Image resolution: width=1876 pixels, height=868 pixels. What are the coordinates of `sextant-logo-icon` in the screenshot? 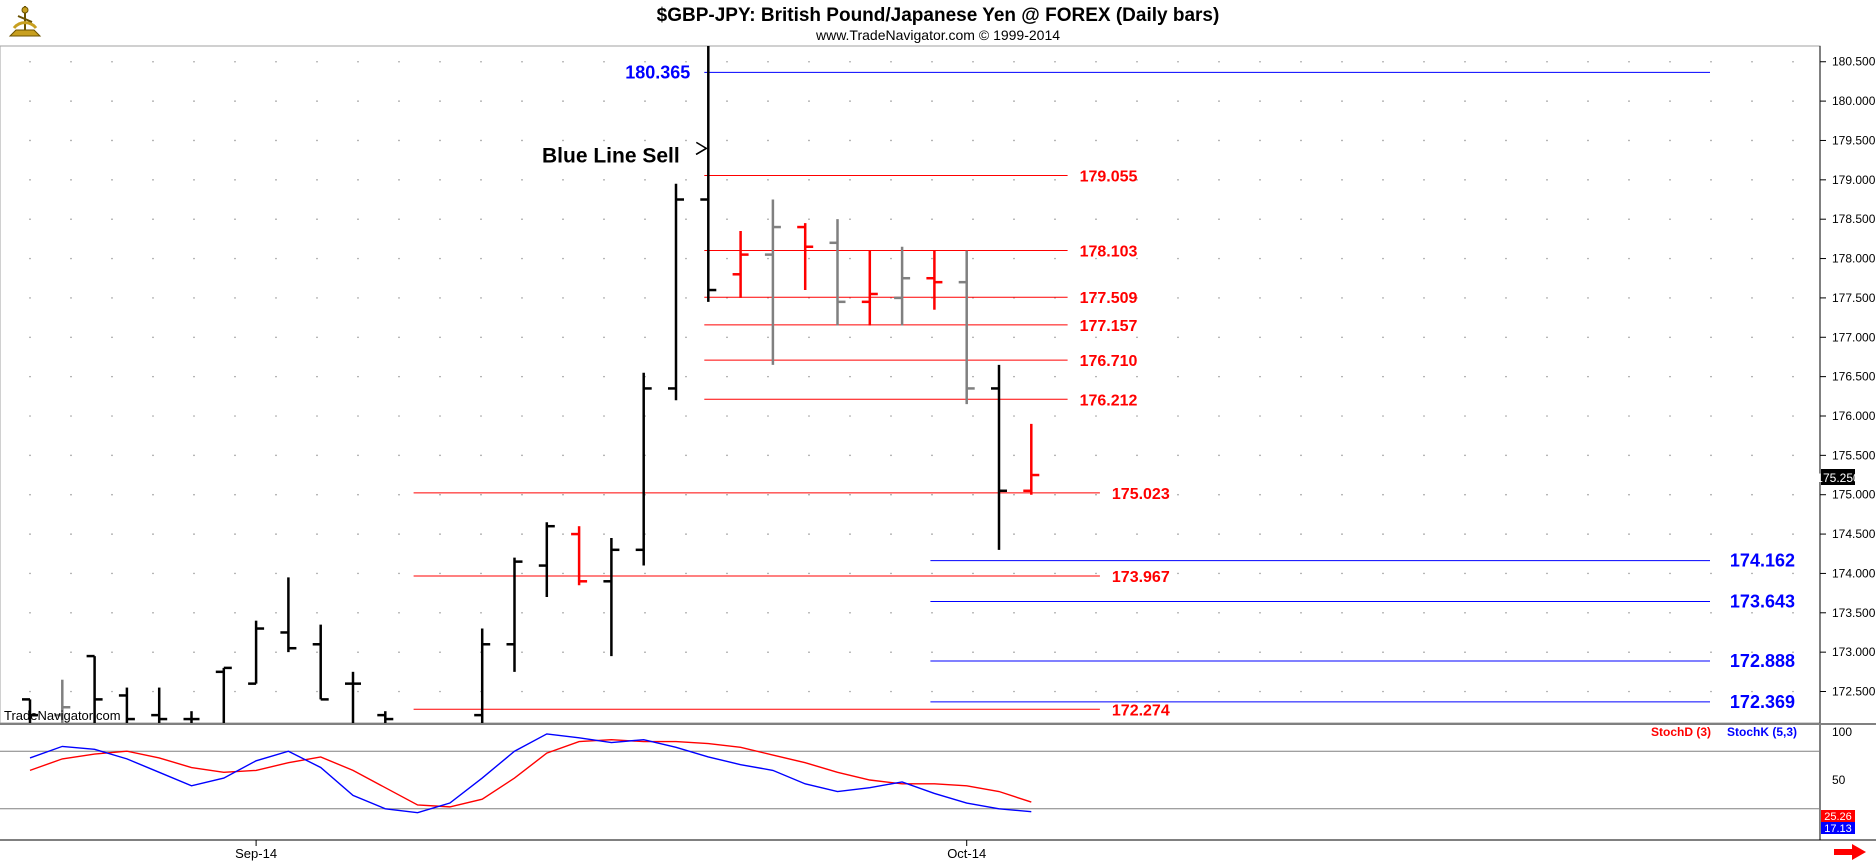 It's located at (25, 21).